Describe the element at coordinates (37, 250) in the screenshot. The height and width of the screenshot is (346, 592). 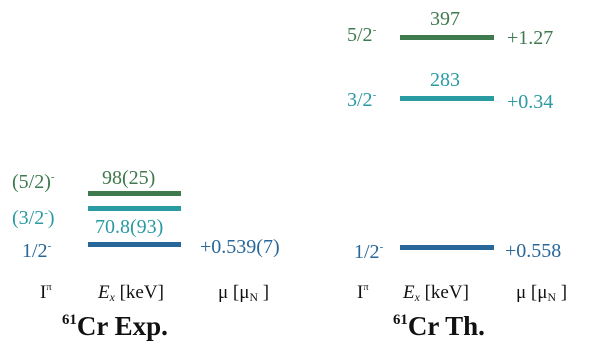
I see `exp-spin-1-2: 1/2-` at that location.